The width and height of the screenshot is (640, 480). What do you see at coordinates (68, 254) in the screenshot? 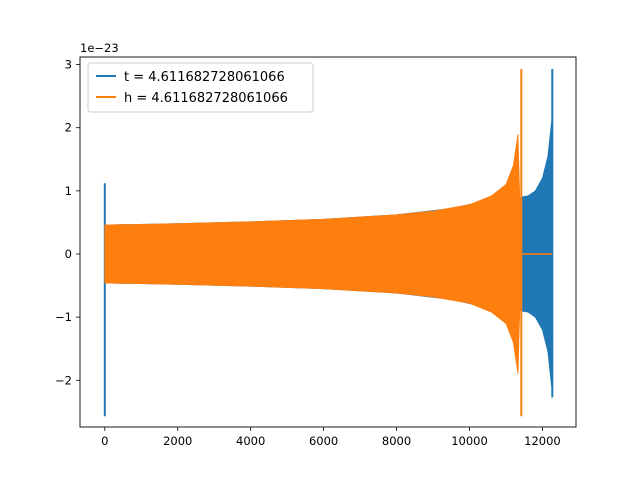
I see `y-tick-label: 0` at bounding box center [68, 254].